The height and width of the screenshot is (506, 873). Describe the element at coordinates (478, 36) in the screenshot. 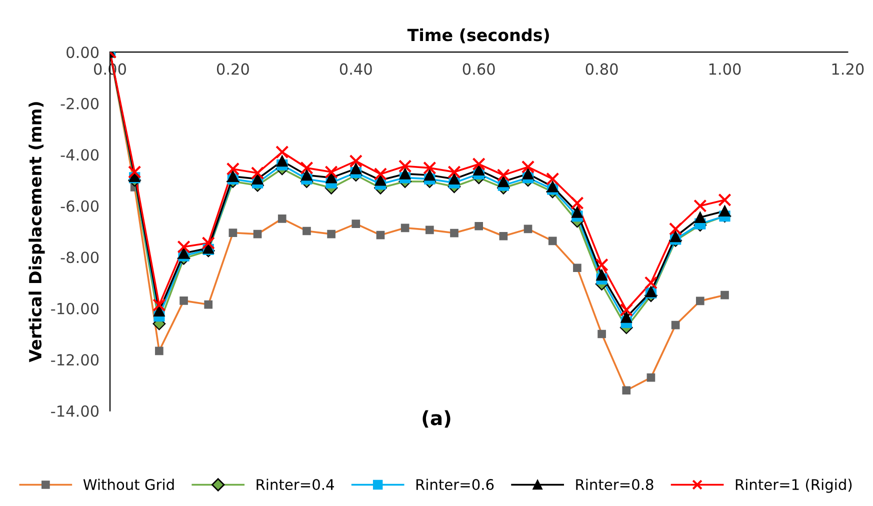

I see `x-axis-title: Time (seconds)` at that location.